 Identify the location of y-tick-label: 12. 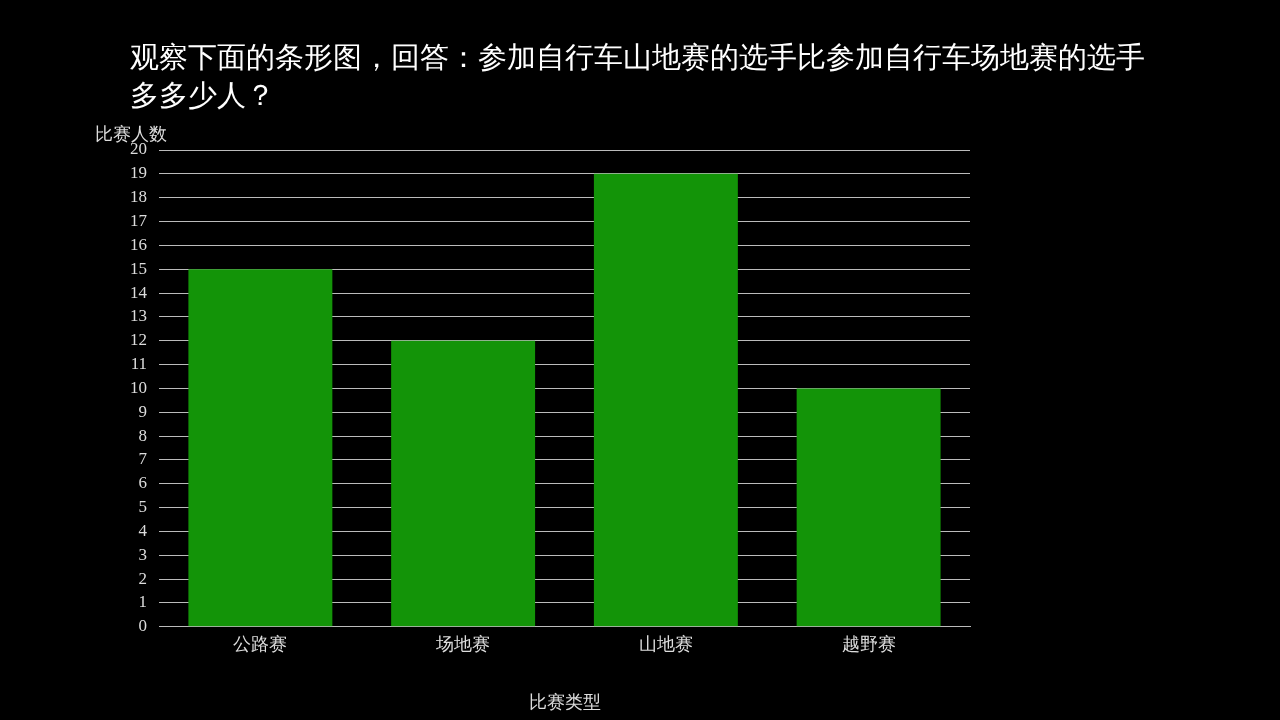
(138, 340).